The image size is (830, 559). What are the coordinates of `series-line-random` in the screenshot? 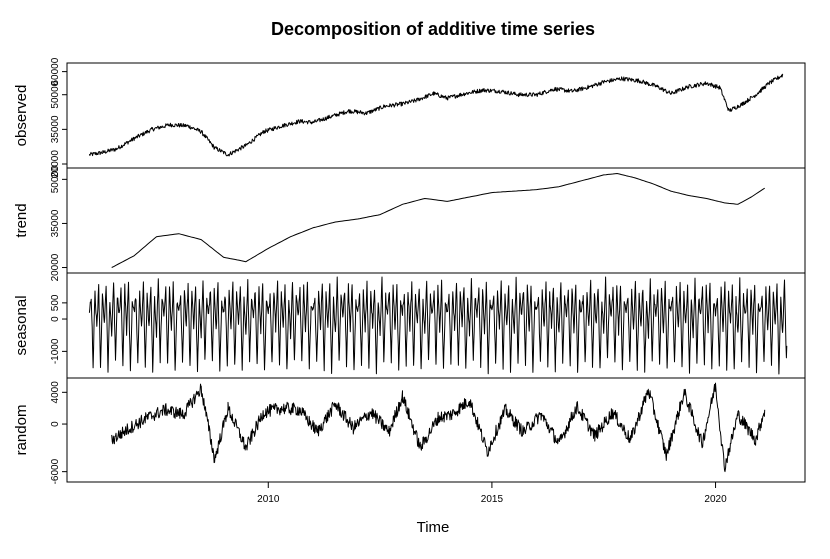 It's located at (438, 427).